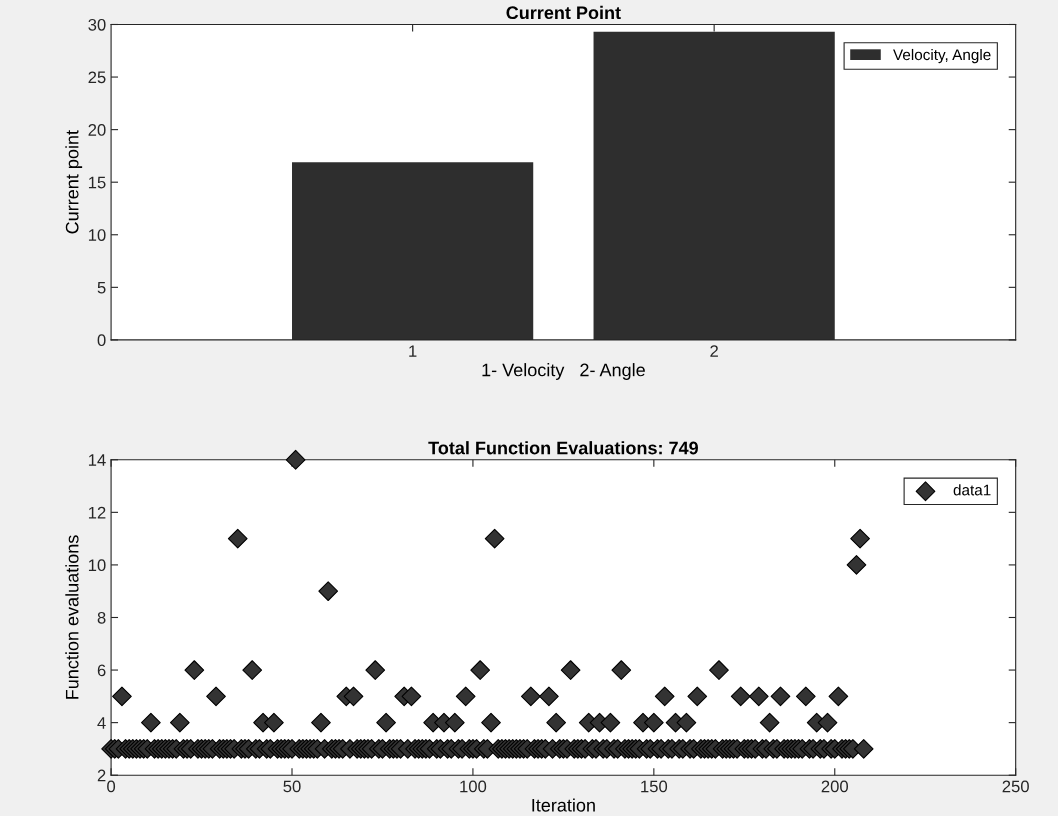  What do you see at coordinates (97, 130) in the screenshot?
I see `y-tick-label: 20` at bounding box center [97, 130].